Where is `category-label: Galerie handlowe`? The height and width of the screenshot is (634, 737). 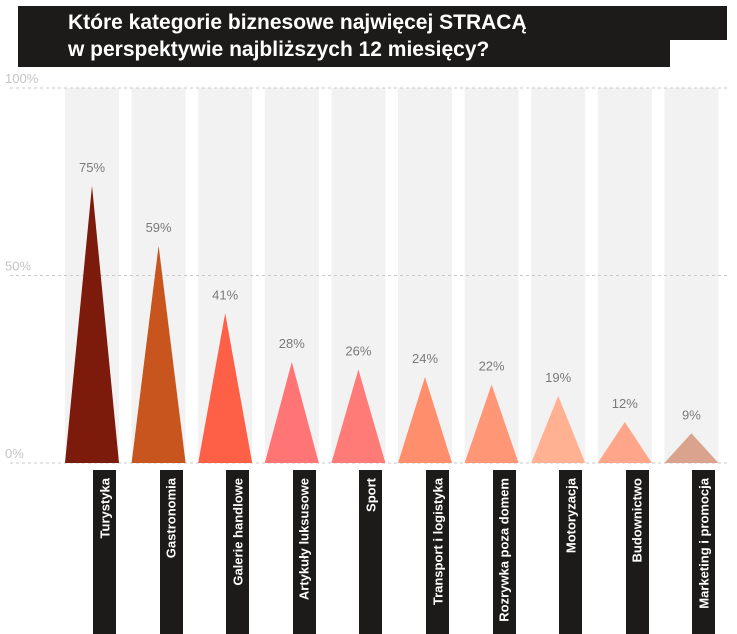
category-label: Galerie handlowe is located at coordinates (238, 552).